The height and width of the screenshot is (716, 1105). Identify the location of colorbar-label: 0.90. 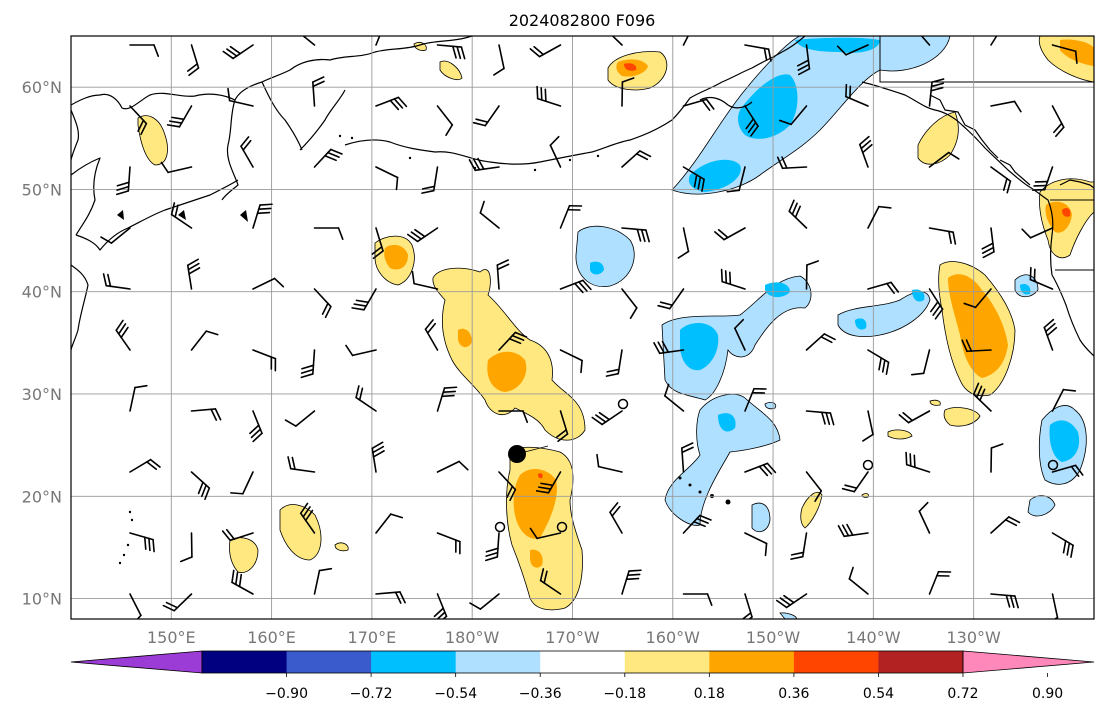
(1047, 694).